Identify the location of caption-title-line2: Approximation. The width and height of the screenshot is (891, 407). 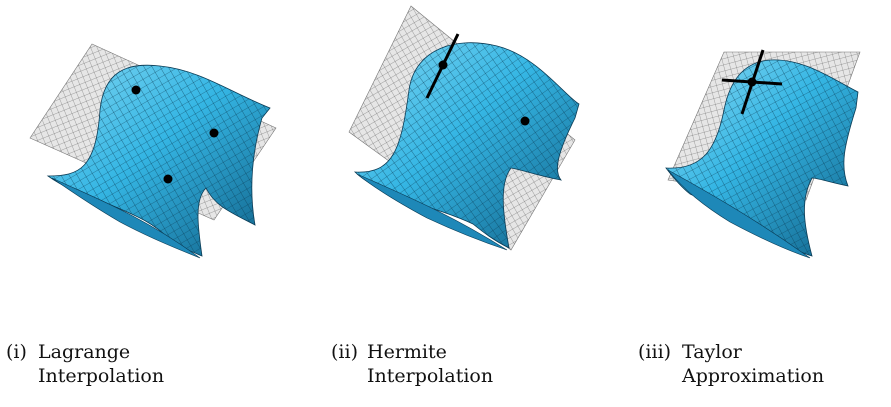
(753, 376).